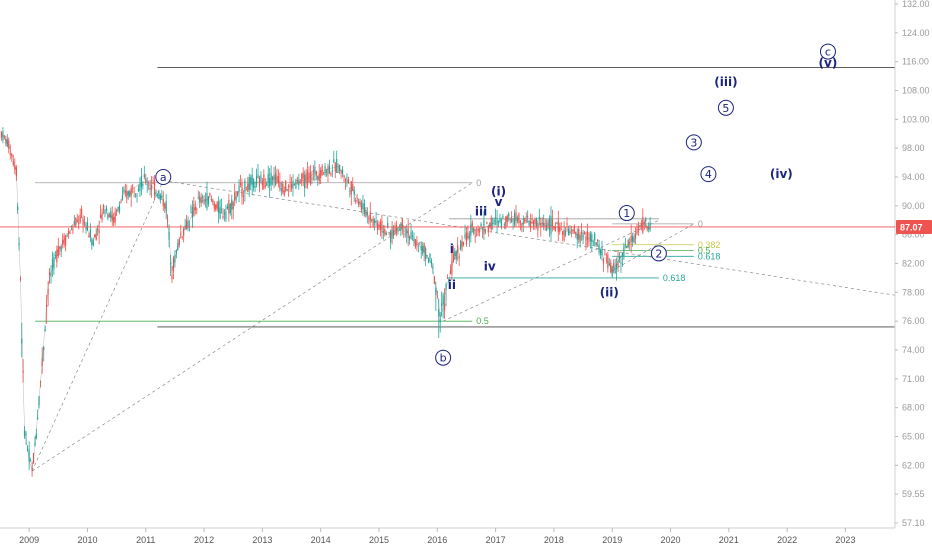  Describe the element at coordinates (916, 33) in the screenshot. I see `y-tick-label: 124.00` at that location.